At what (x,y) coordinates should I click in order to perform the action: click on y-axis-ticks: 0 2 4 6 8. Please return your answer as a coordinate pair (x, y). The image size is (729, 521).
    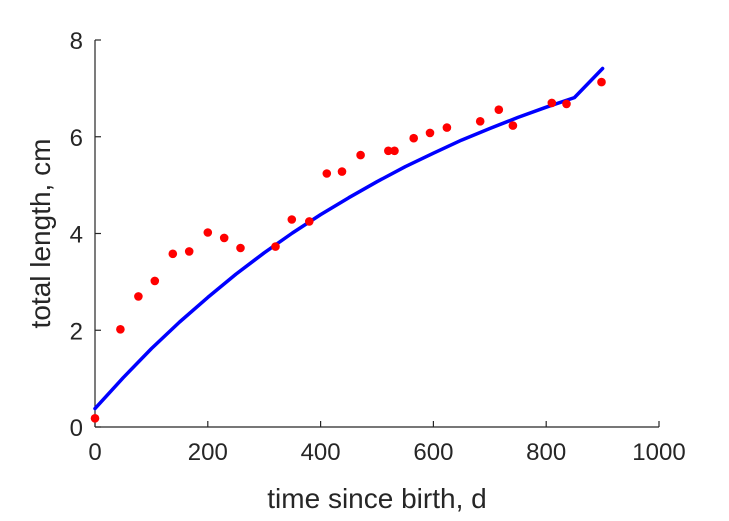
    Looking at the image, I should click on (85, 235).